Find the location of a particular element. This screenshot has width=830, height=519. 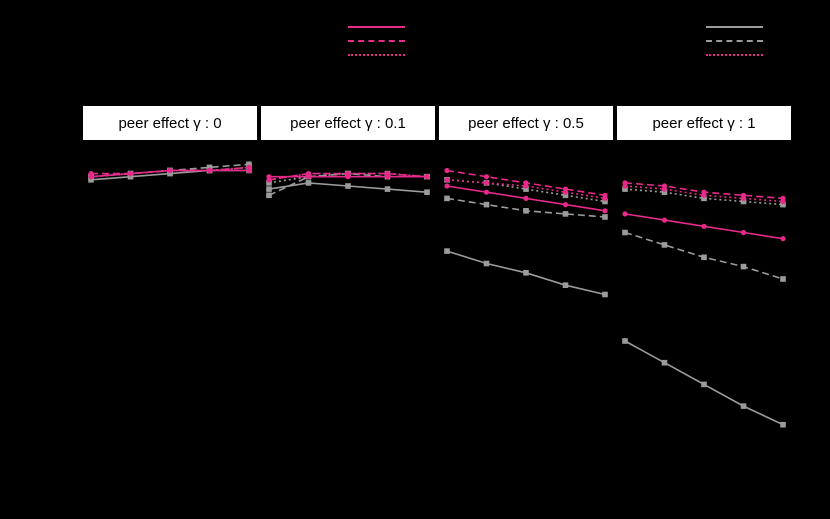

legend-pink-group is located at coordinates (376, 41).